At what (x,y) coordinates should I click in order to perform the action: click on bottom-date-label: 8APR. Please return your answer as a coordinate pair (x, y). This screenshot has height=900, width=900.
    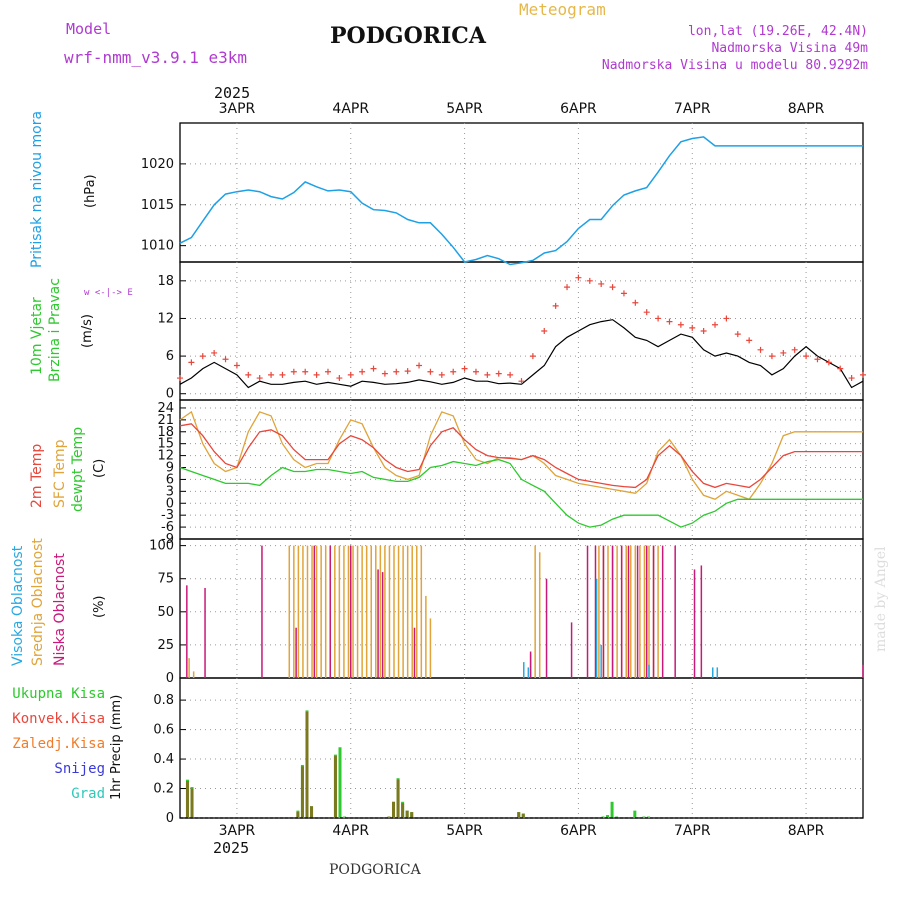
    Looking at the image, I should click on (806, 831).